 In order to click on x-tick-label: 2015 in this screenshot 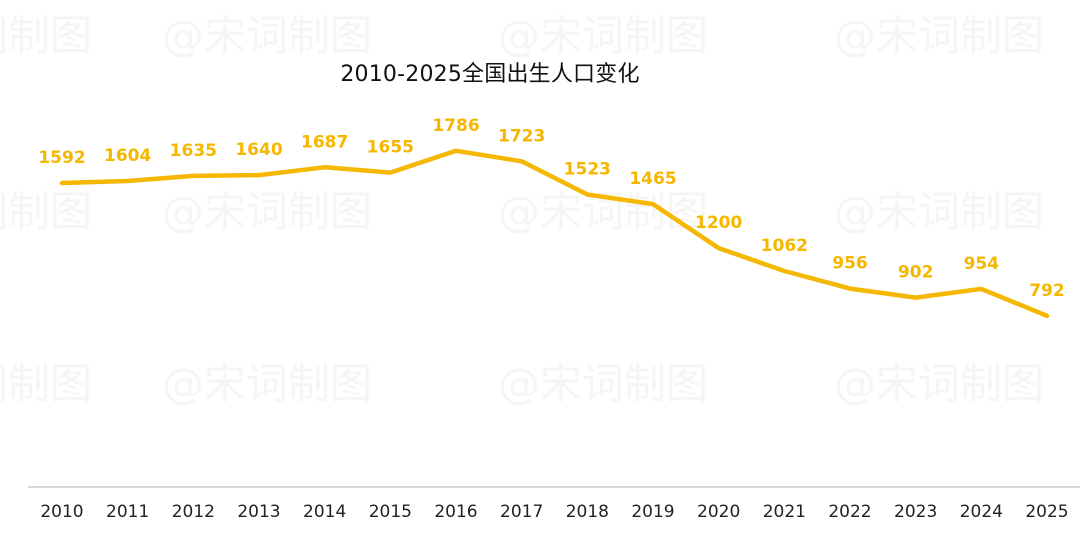, I will do `click(390, 512)`.